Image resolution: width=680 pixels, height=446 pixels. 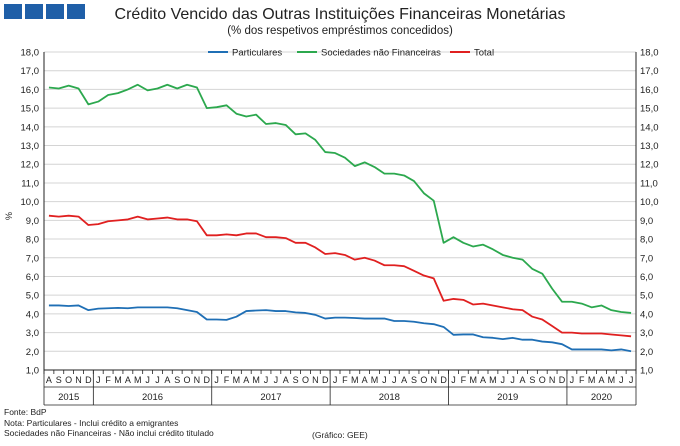 What do you see at coordinates (25, 412) in the screenshot?
I see `source-note: Fonte: BdP` at bounding box center [25, 412].